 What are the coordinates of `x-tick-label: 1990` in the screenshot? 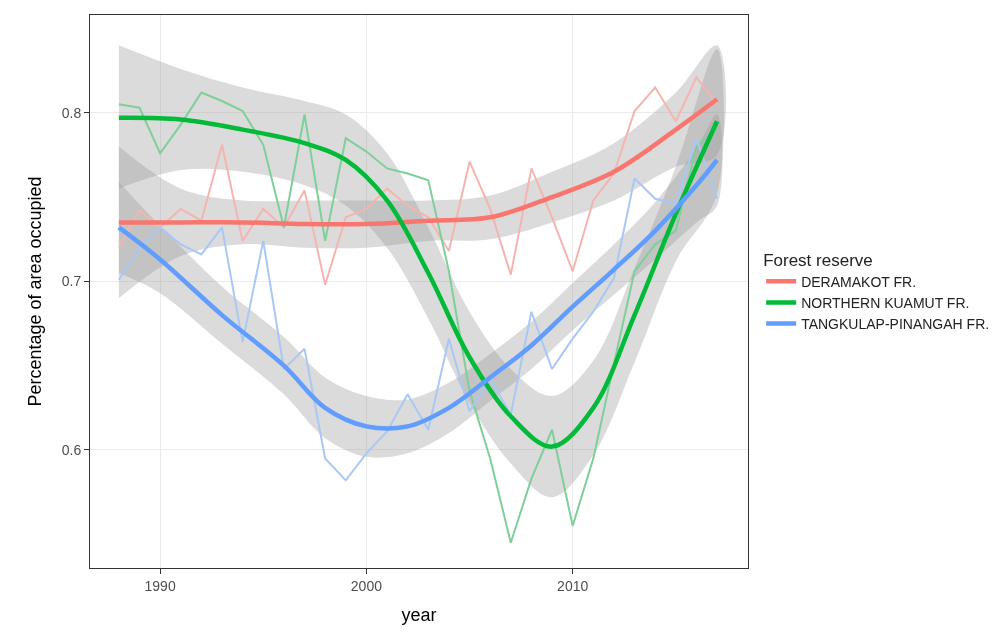 It's located at (160, 585).